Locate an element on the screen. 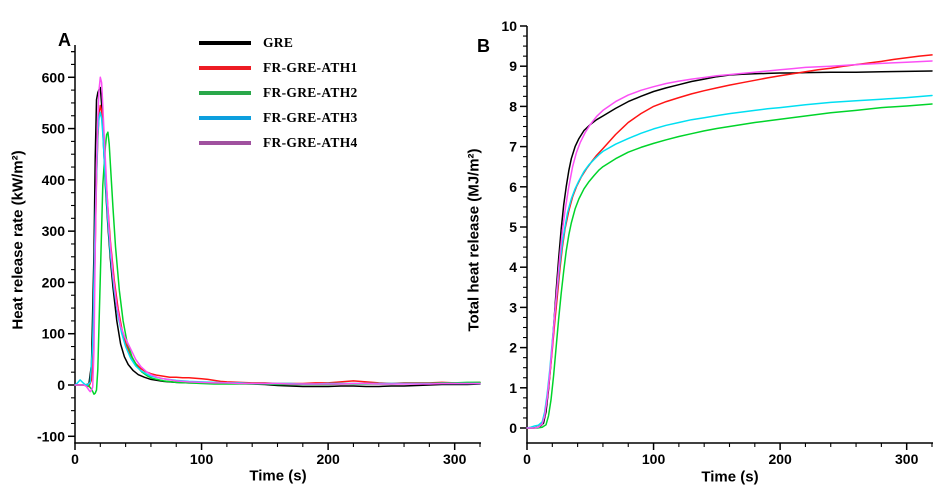  legend-item-gre: GRE is located at coordinates (278, 42).